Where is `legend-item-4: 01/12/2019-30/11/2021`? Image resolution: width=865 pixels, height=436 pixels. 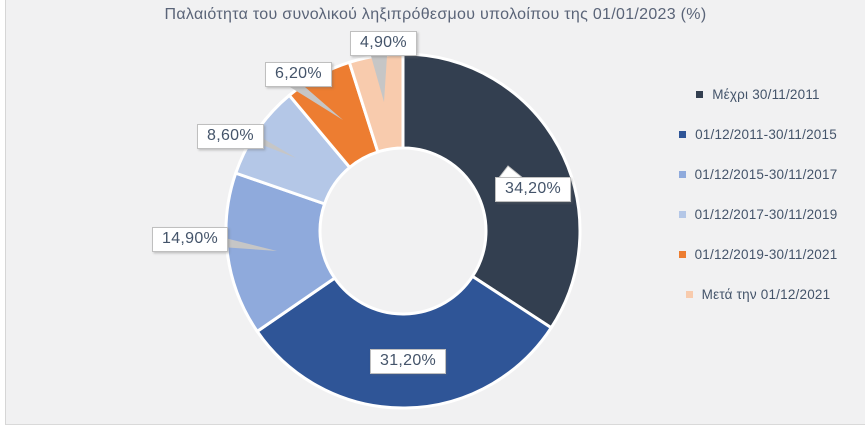 legend-item-4: 01/12/2019-30/11/2021 is located at coordinates (758, 254).